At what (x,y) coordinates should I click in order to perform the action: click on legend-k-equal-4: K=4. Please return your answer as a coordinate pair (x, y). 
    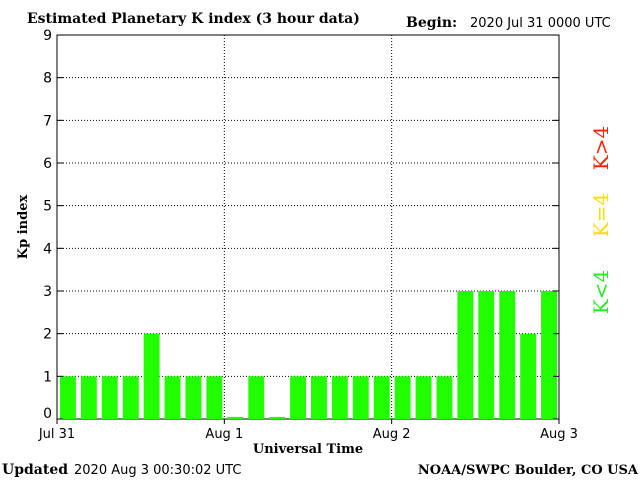
    Looking at the image, I should click on (601, 215).